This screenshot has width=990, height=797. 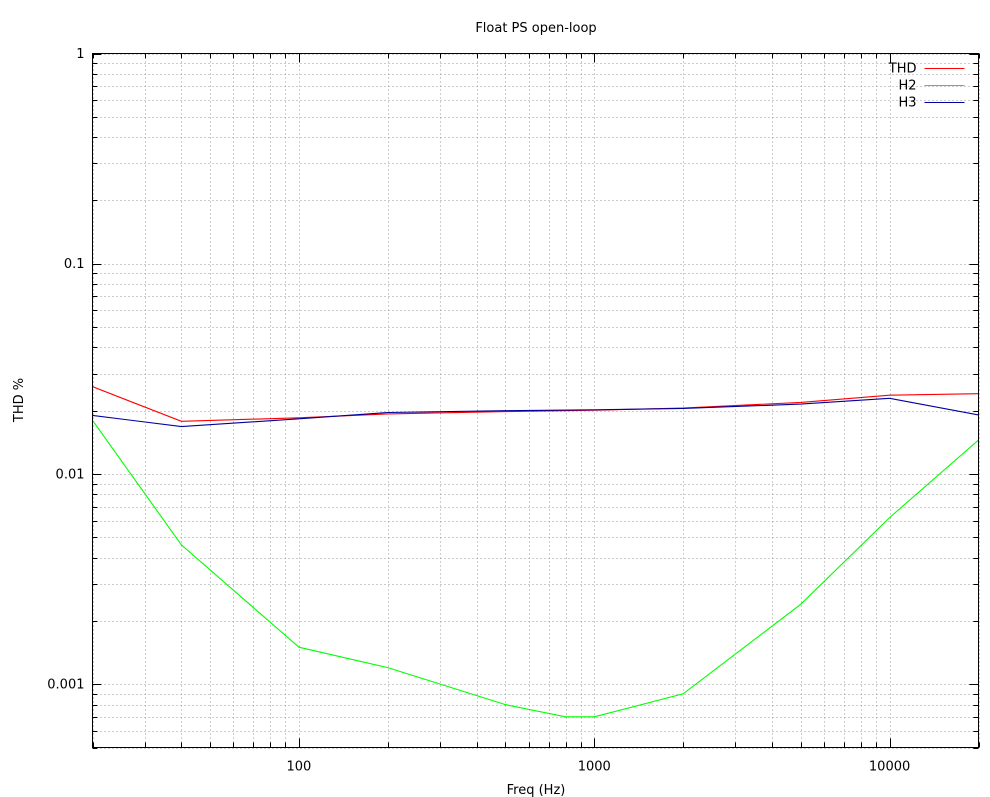 I want to click on y-axis-label: THD %, so click(x=19, y=400).